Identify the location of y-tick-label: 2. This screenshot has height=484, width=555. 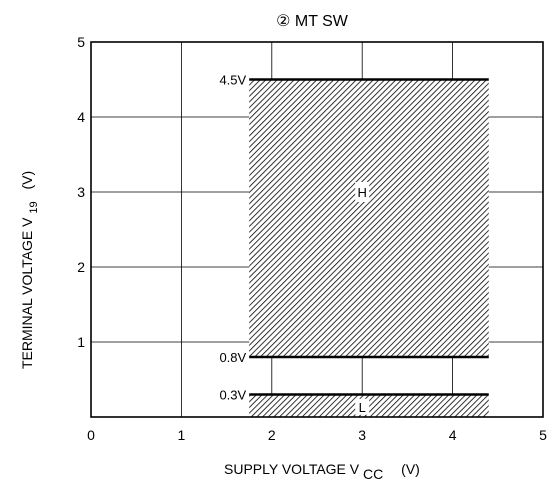
(81, 267).